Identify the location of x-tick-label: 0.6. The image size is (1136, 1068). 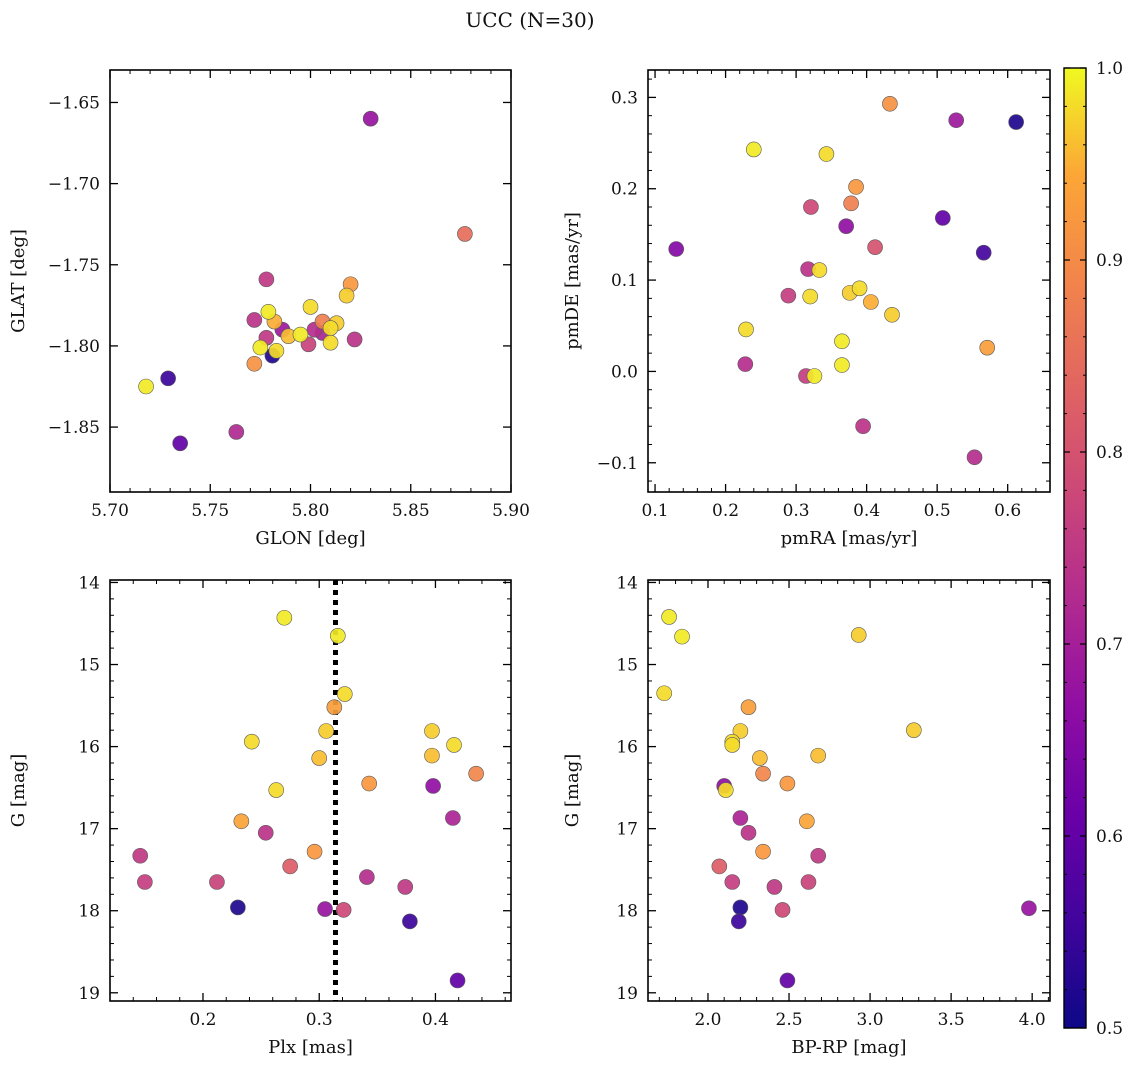
(1007, 511).